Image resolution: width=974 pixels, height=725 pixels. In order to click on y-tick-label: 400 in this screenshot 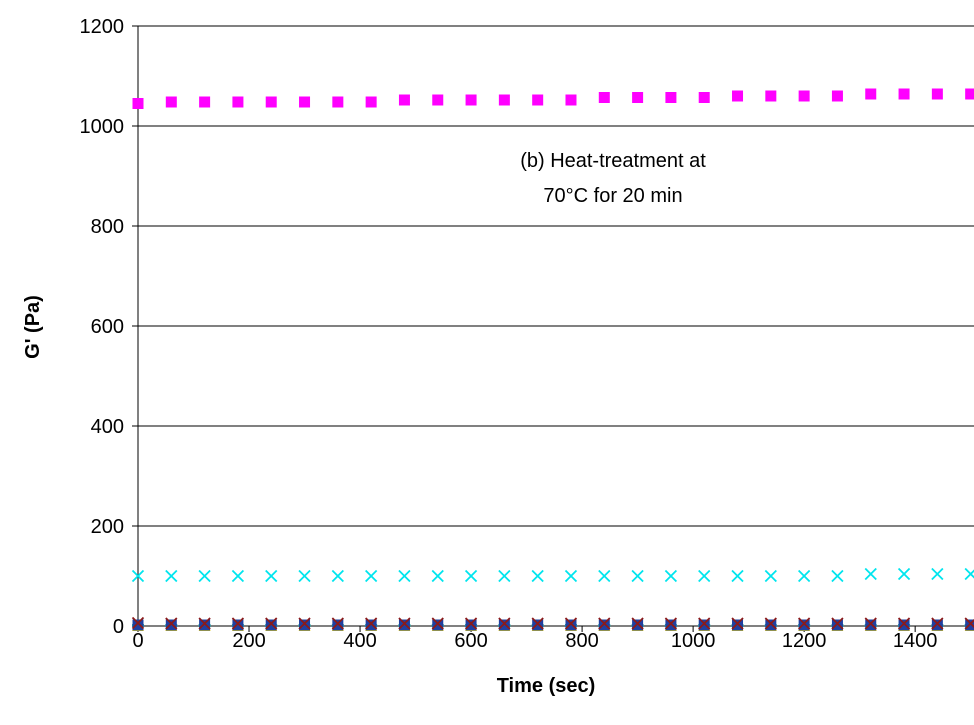, I will do `click(107, 427)`.